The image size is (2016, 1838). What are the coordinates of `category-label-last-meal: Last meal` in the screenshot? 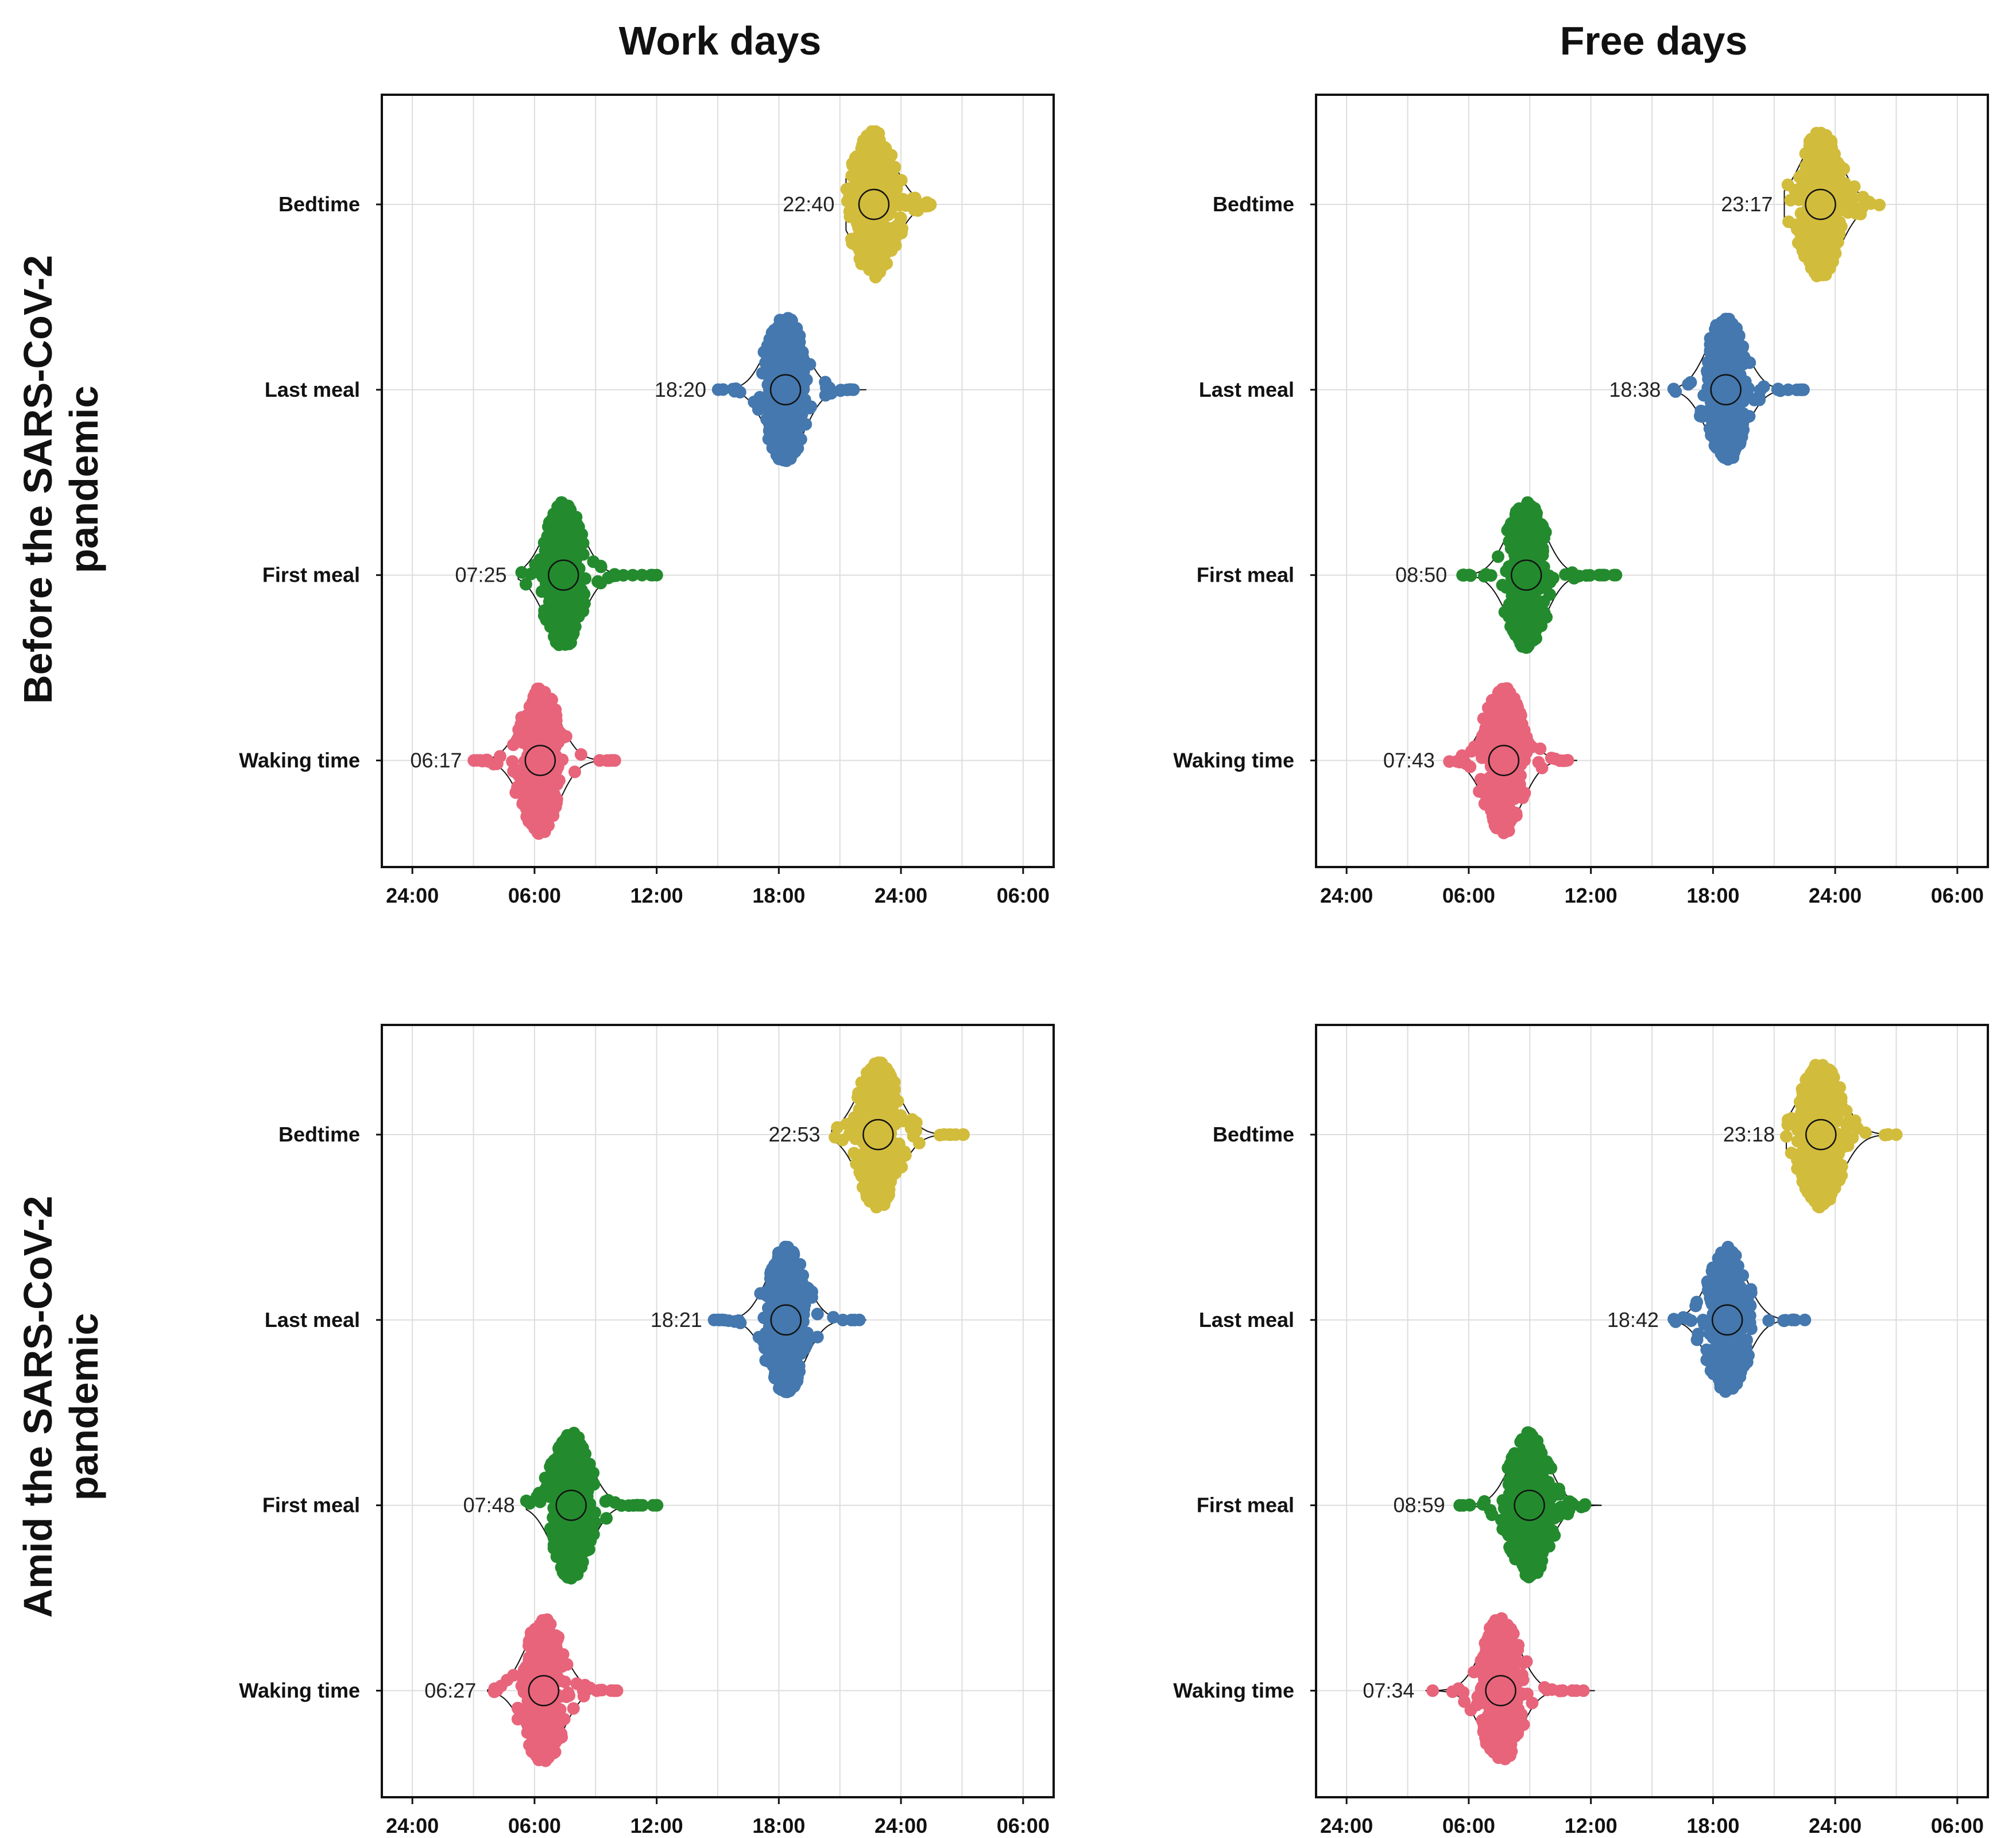 It's located at (312, 1320).